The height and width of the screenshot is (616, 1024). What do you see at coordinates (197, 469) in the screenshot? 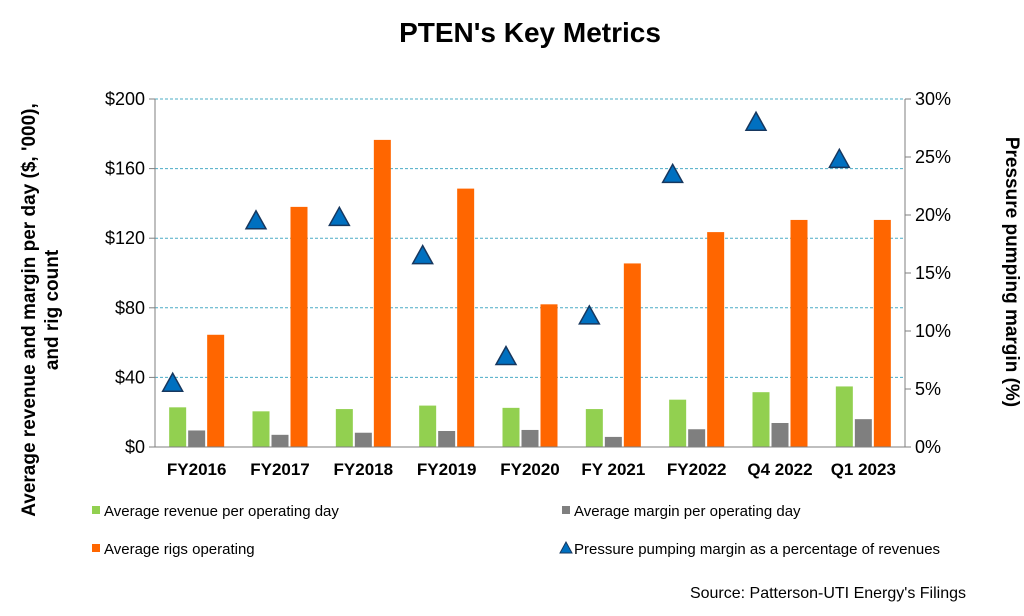
I see `category-label: FY2016` at bounding box center [197, 469].